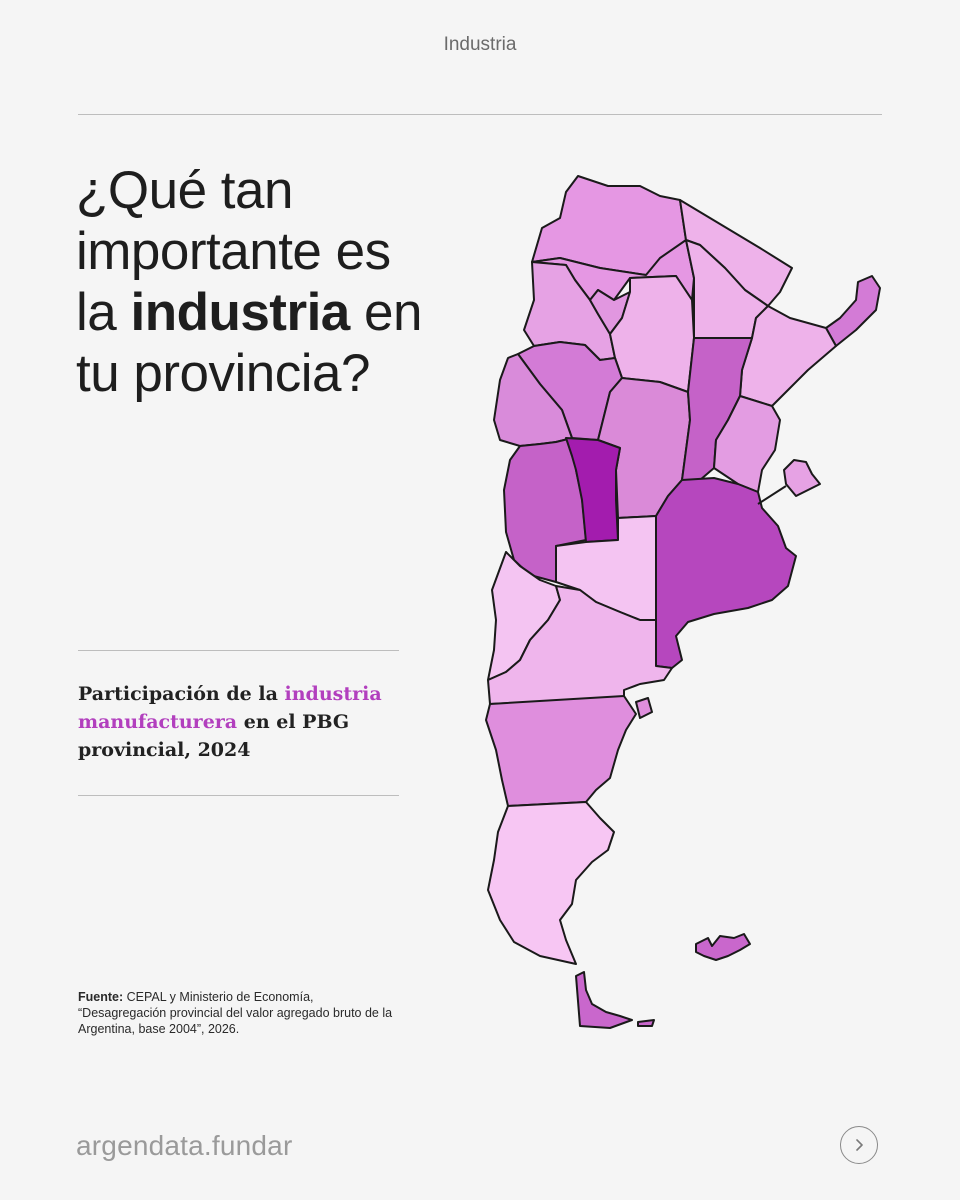 This screenshot has width=960, height=1200. What do you see at coordinates (223, 373) in the screenshot?
I see `headline-line-4: tu provincia?` at bounding box center [223, 373].